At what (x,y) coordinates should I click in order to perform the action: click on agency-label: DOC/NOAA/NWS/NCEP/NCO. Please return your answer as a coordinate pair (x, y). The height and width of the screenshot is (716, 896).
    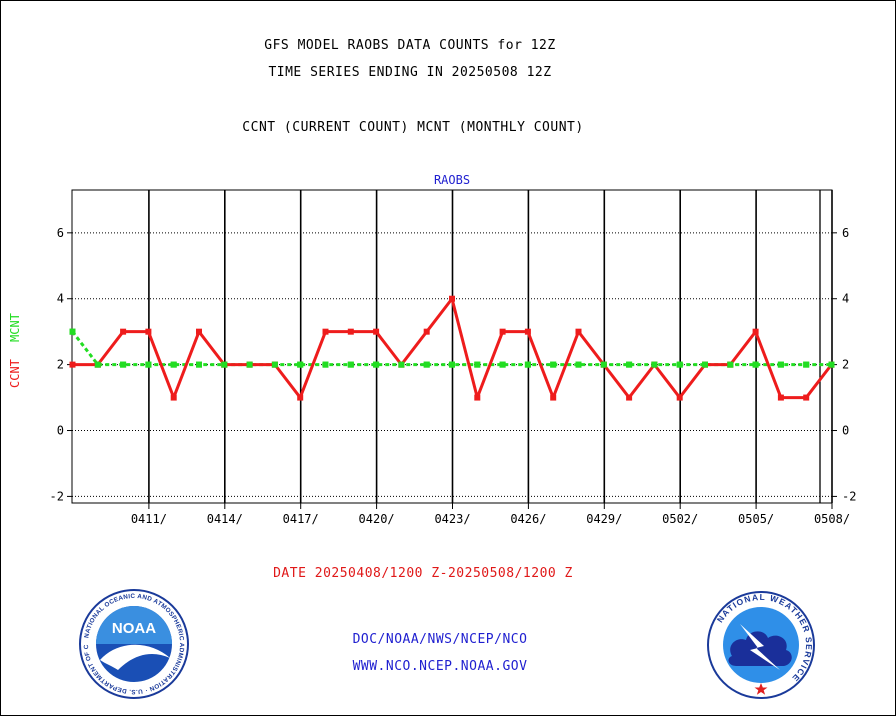
    Looking at the image, I should click on (440, 639).